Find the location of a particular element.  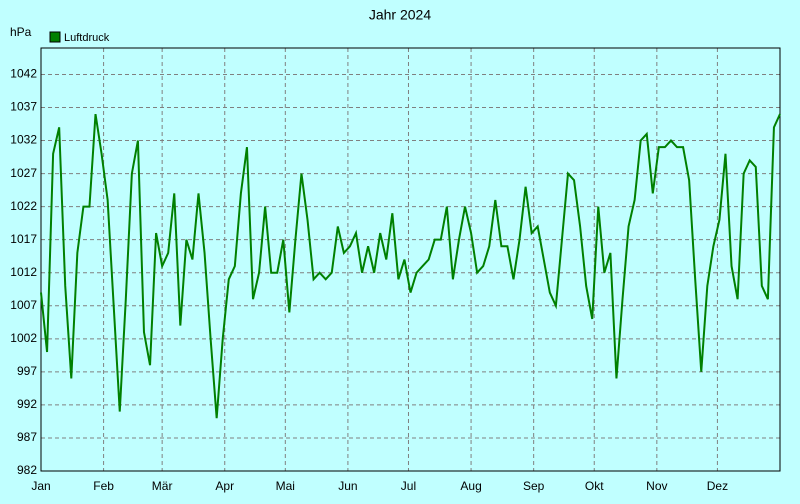

y-tick-label: 997 is located at coordinates (27, 371).